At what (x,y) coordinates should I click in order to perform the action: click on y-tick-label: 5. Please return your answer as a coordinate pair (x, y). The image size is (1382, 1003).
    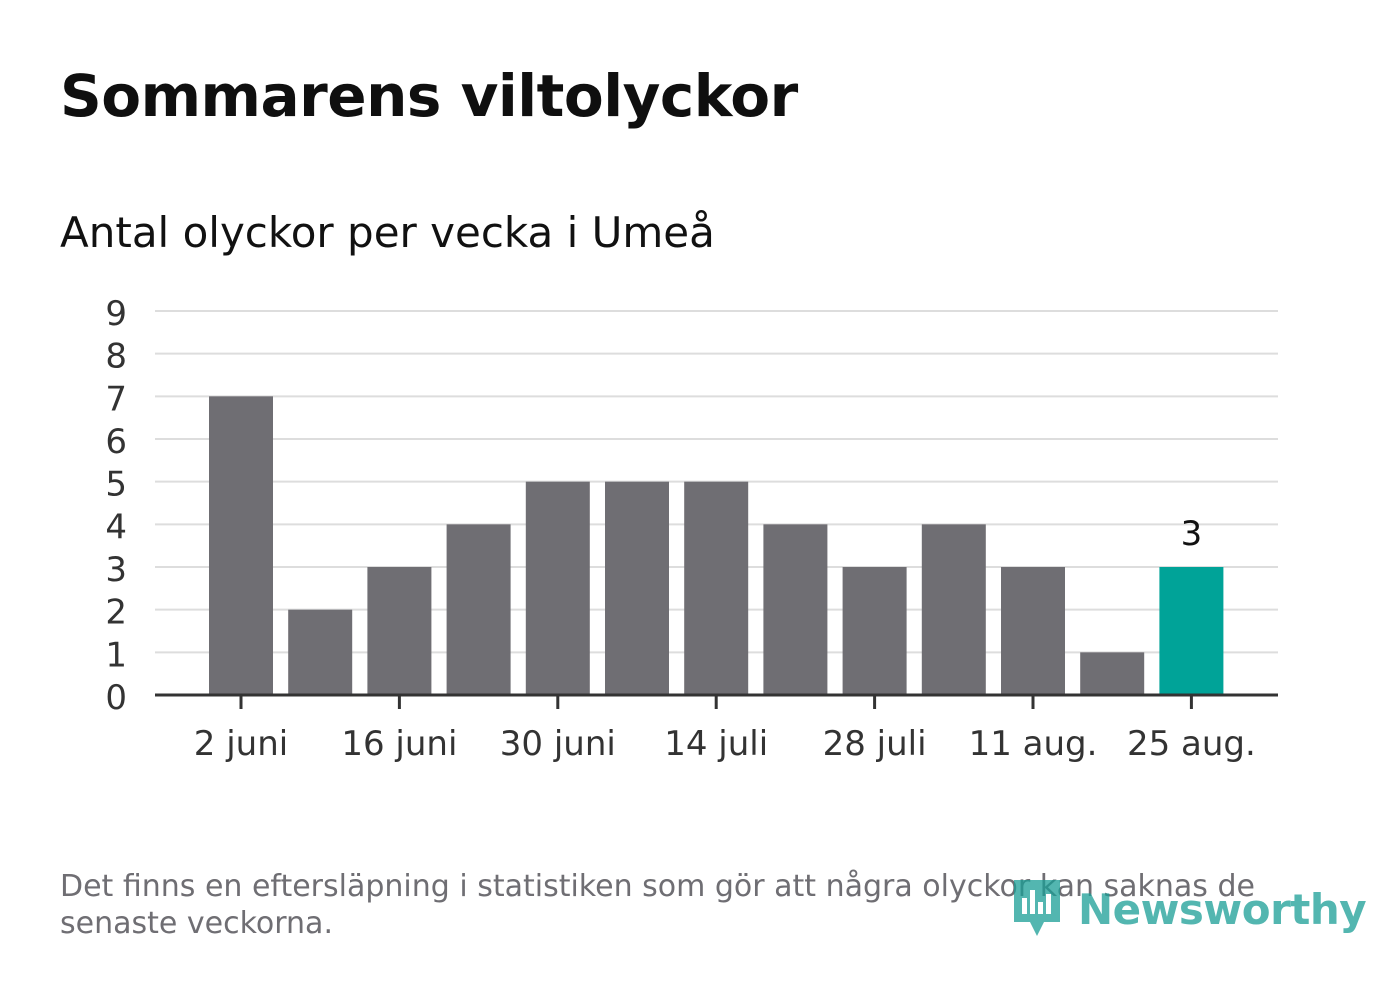
    Looking at the image, I should click on (116, 485).